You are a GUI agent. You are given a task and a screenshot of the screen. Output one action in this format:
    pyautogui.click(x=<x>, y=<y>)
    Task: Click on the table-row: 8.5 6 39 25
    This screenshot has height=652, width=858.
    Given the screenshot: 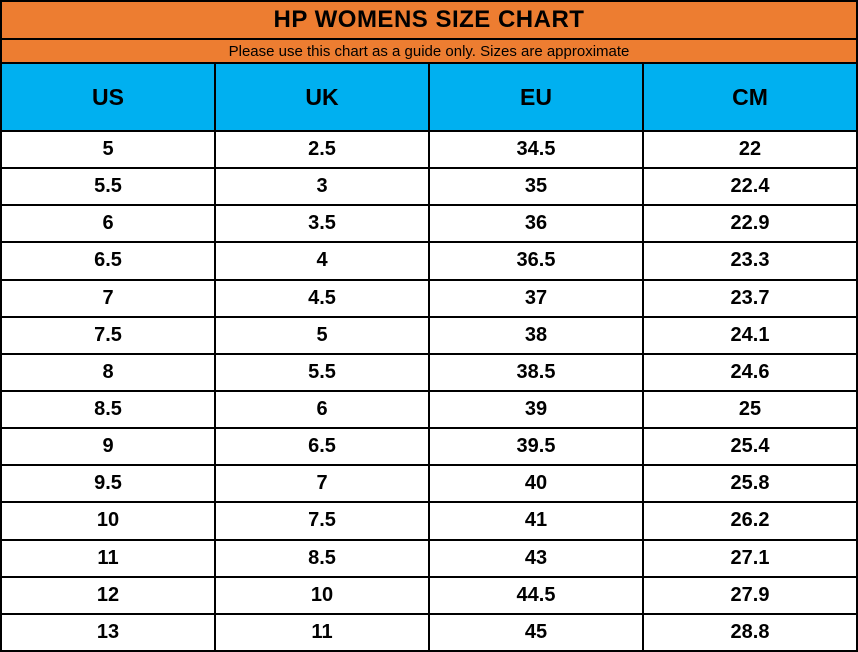 What is the action you would take?
    pyautogui.click(x=429, y=409)
    